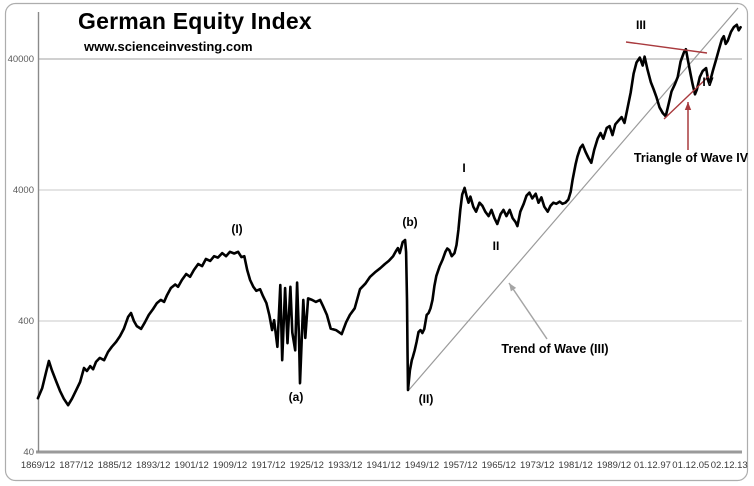 The width and height of the screenshot is (754, 486). What do you see at coordinates (115, 465) in the screenshot?
I see `x-tick-label: 1885/12` at bounding box center [115, 465].